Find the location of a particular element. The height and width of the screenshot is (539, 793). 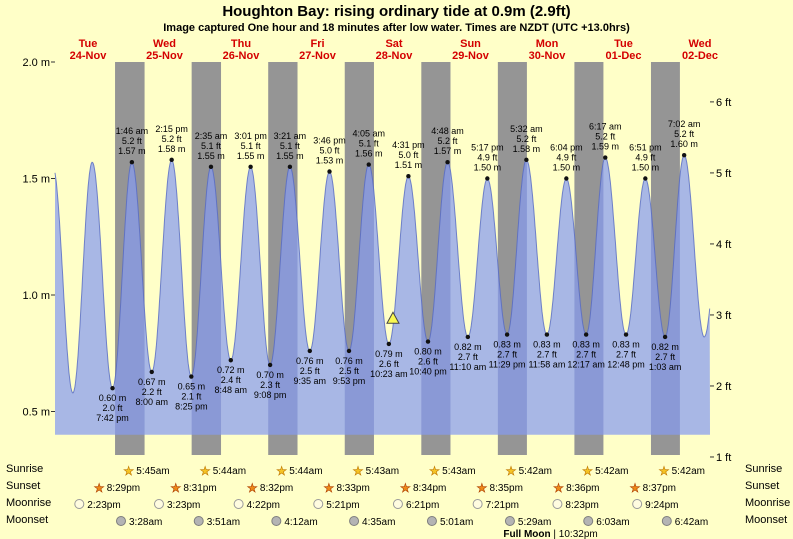

day-label-date: 26-Nov is located at coordinates (242, 56).